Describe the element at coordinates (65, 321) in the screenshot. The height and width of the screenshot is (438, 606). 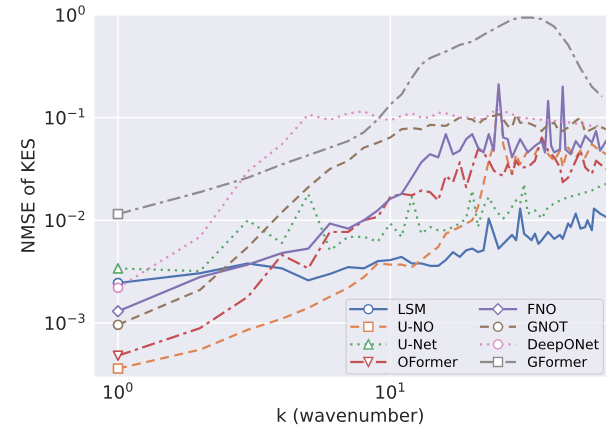
I see `y-tick-label: 10$^{−3}$` at that location.